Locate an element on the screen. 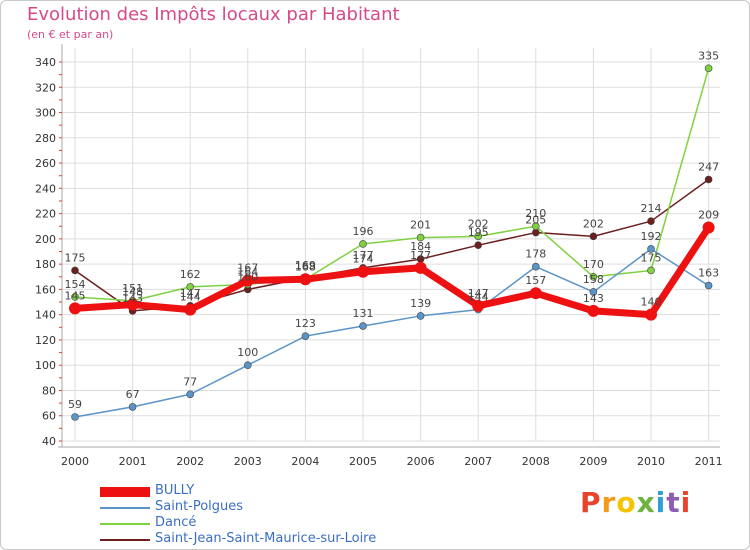 The image size is (750, 550). proxiti-logo: Proxiti is located at coordinates (635, 502).